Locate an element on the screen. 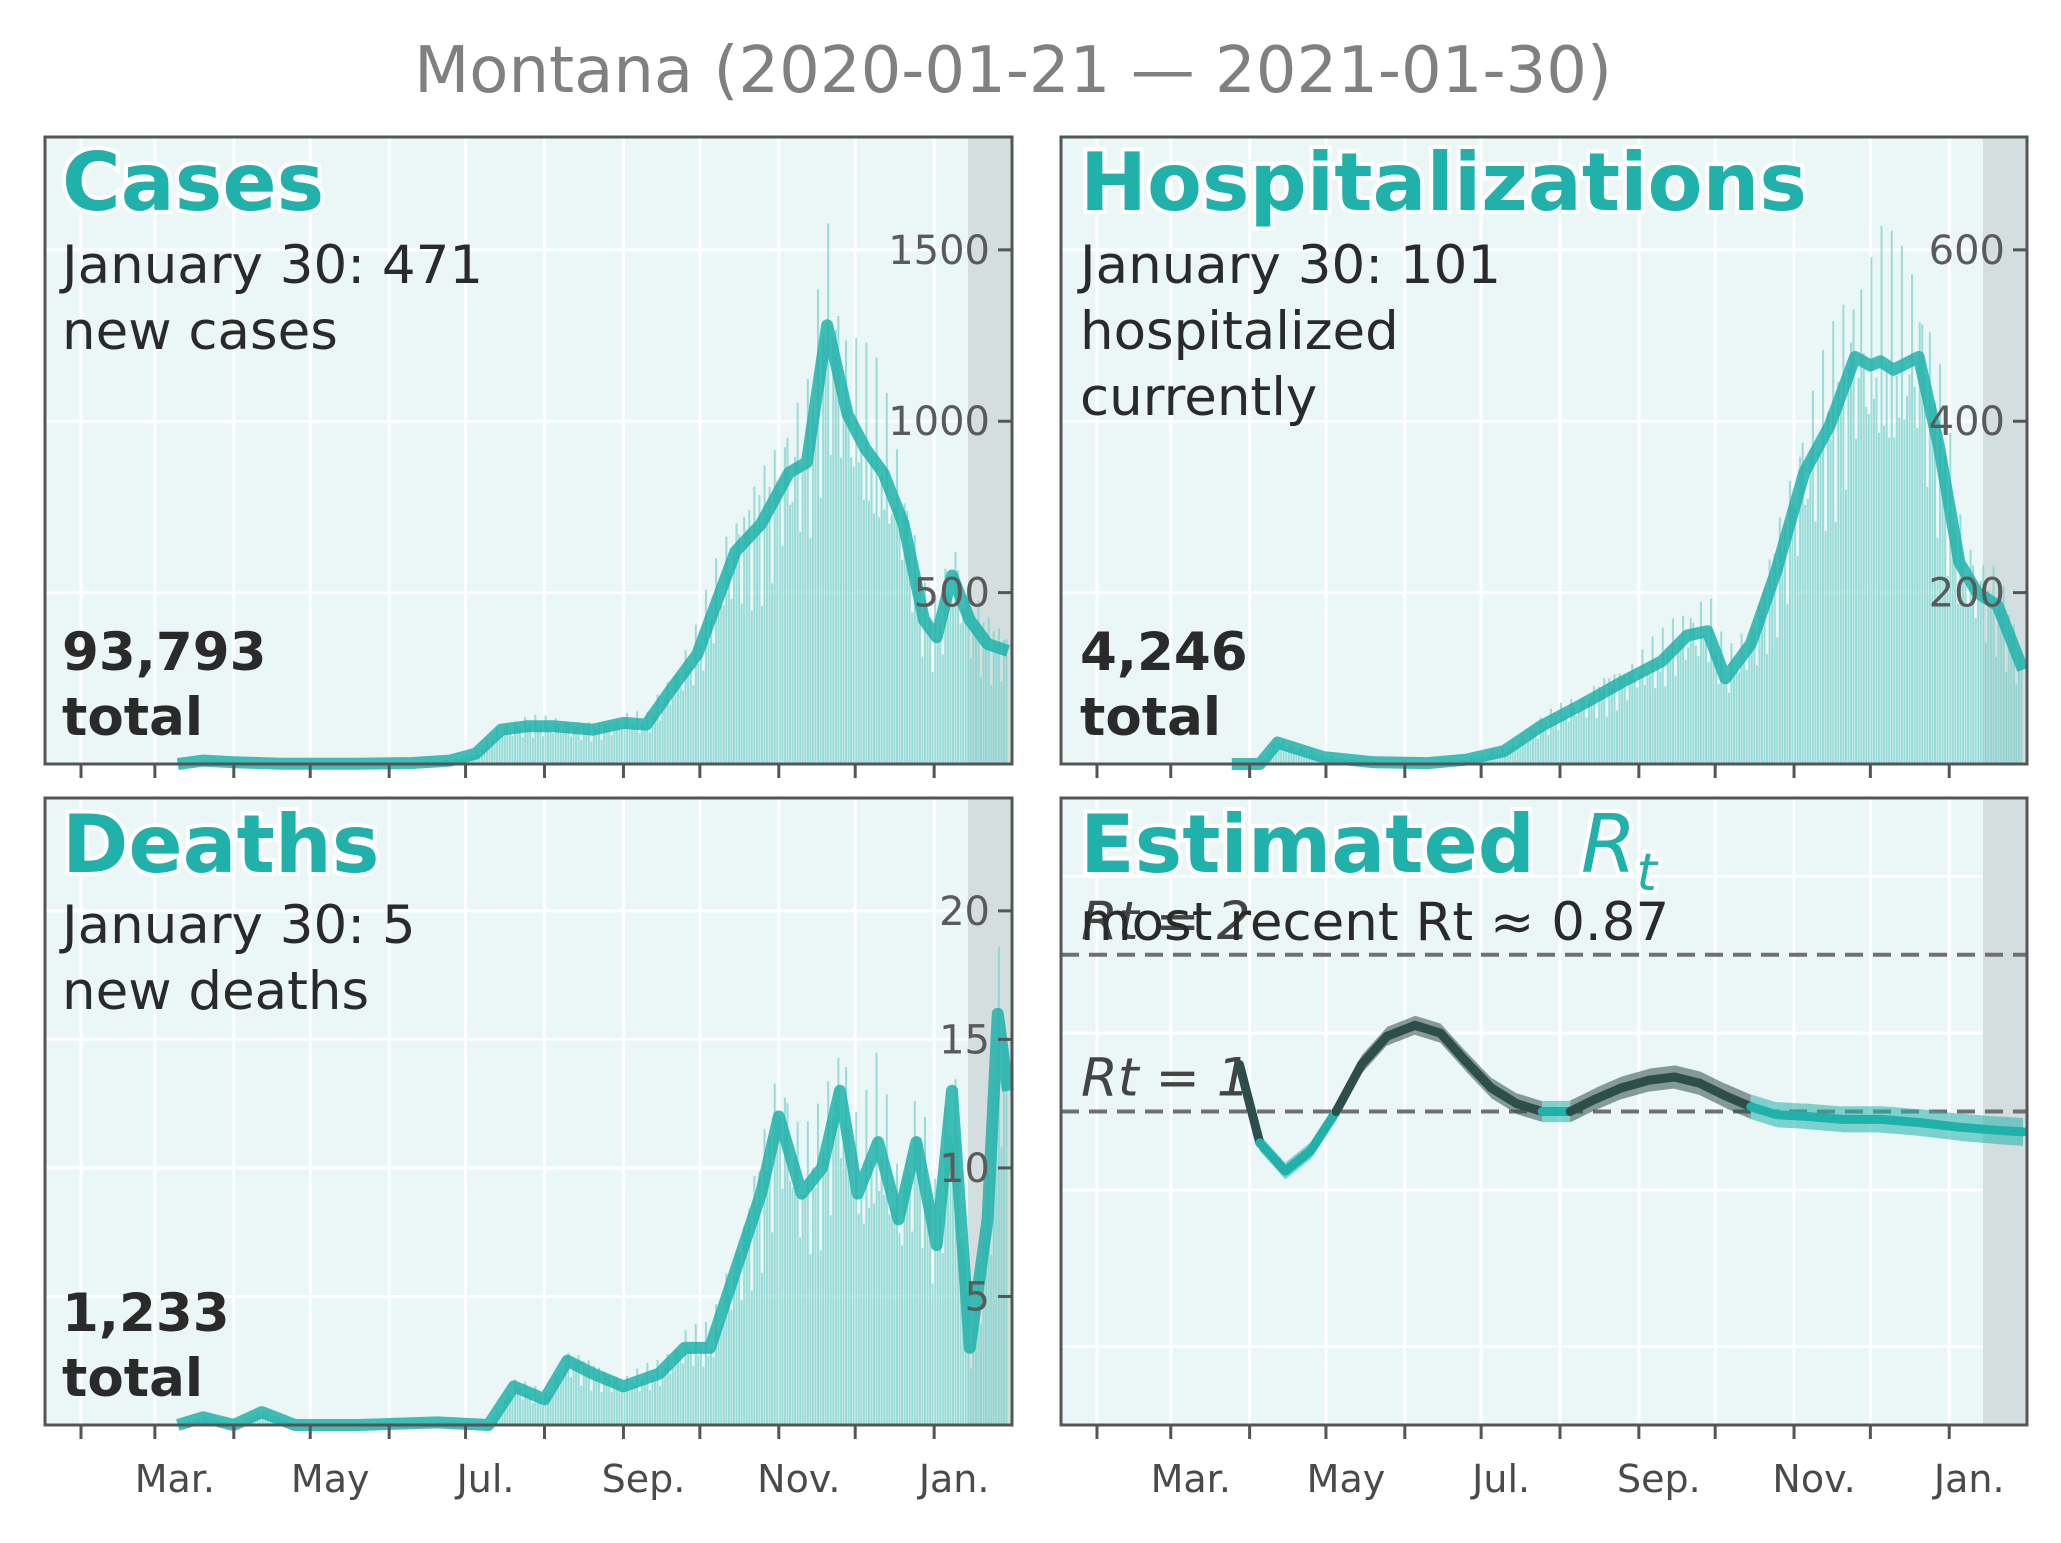 The height and width of the screenshot is (1543, 2061). deaths-month-label: Sep. is located at coordinates (644, 1479).